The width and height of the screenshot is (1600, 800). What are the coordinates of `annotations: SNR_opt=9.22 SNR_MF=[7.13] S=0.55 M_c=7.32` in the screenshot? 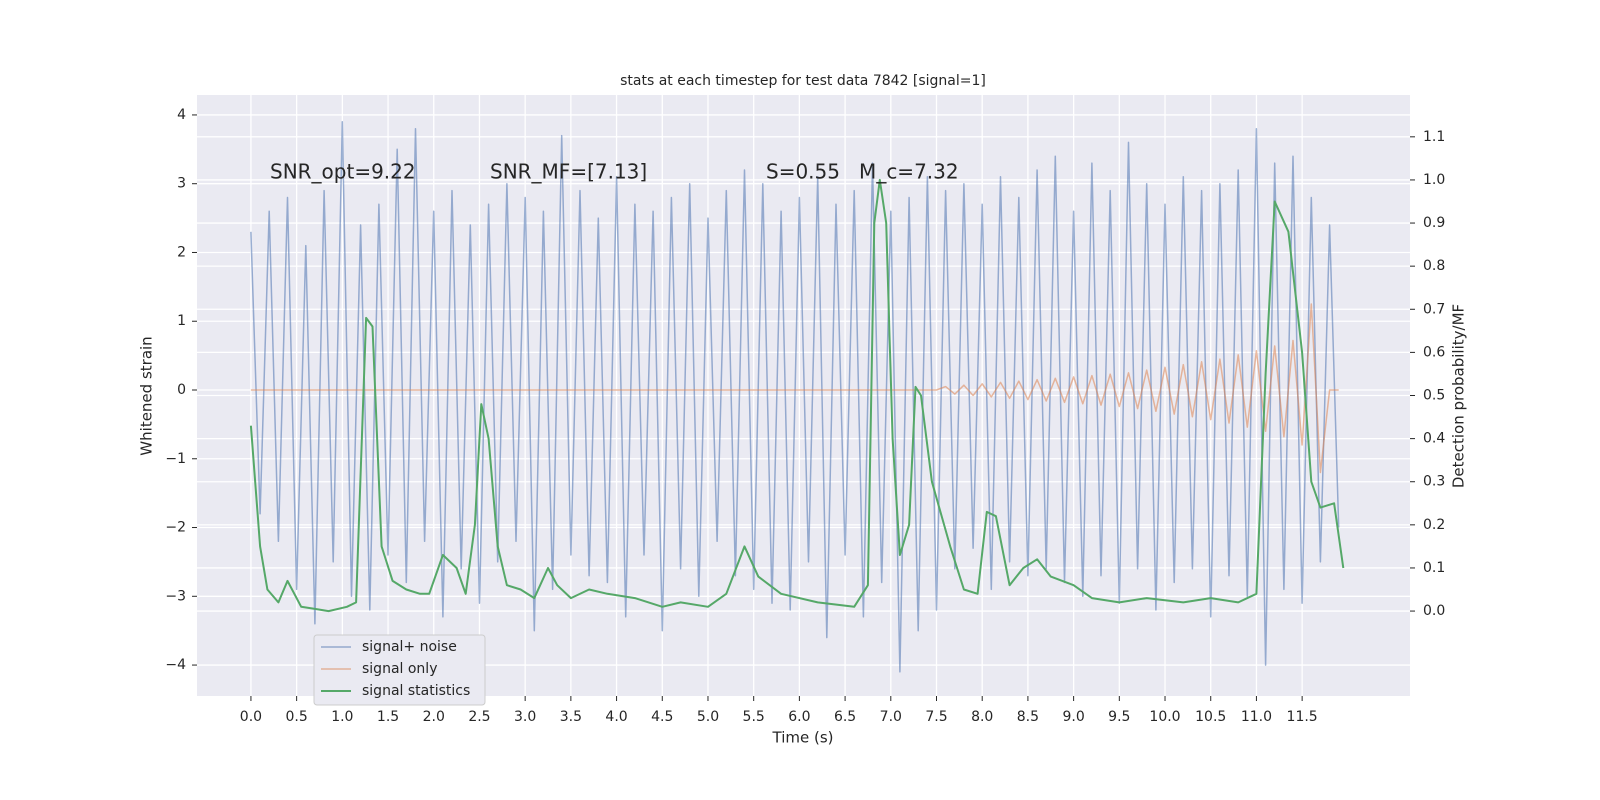 It's located at (614, 172).